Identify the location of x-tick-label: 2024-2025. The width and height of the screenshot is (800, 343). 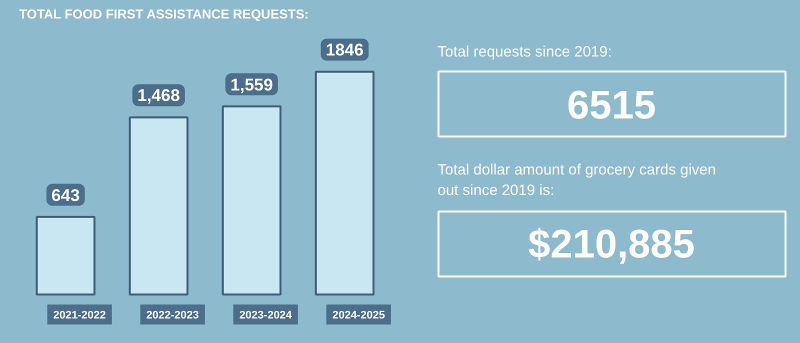
(358, 316).